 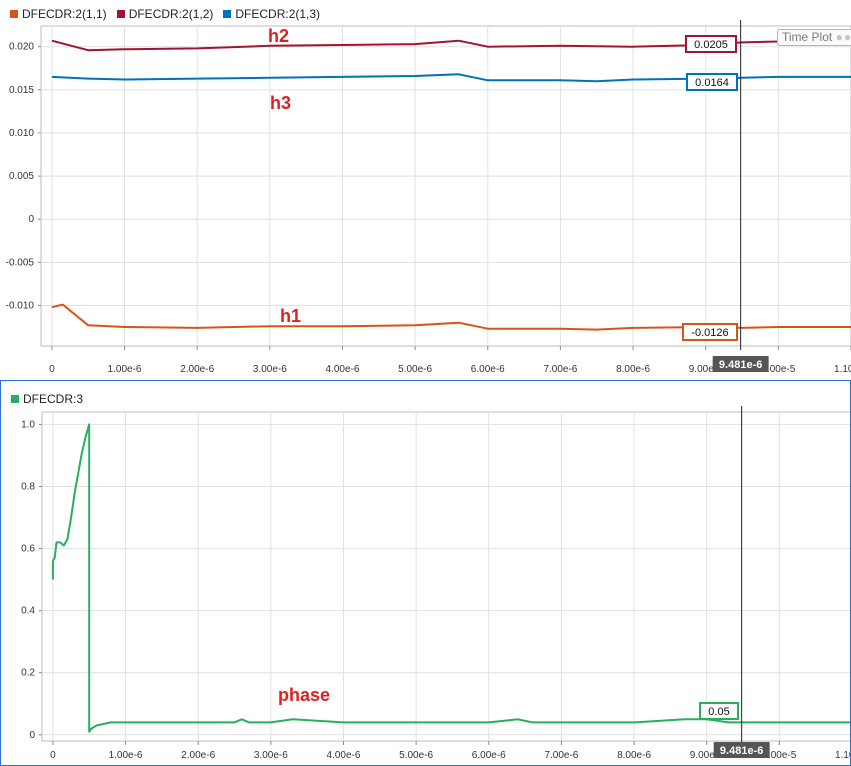 What do you see at coordinates (28, 486) in the screenshot?
I see `y-tick-label: 0.8` at bounding box center [28, 486].